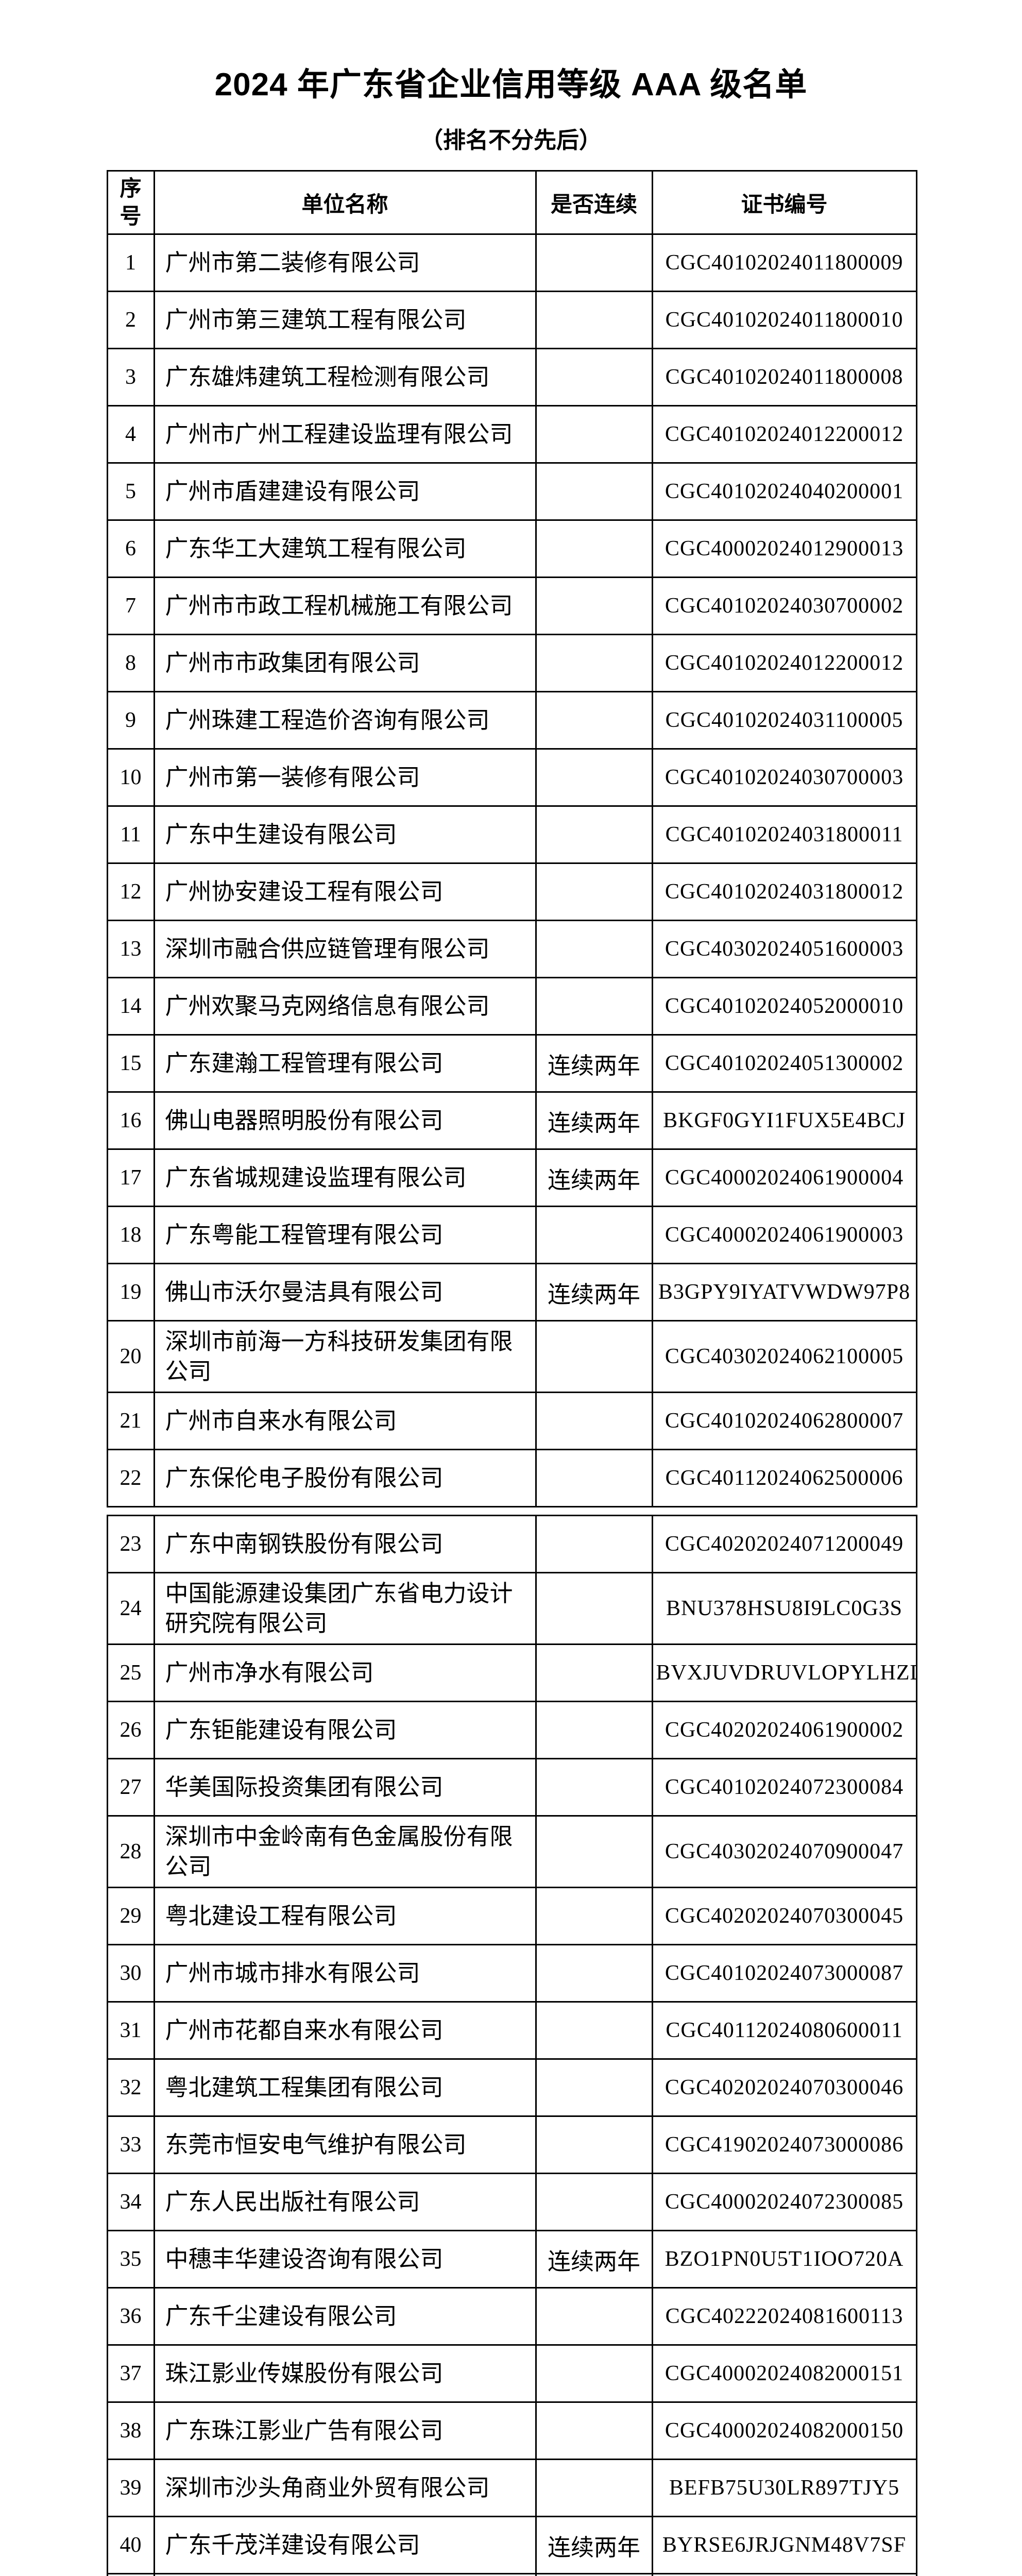  I want to click on table-row: 41 景业建设集团有限公司 连续两年 B0GPGJLI7AV37067SR, so click(511, 2574).